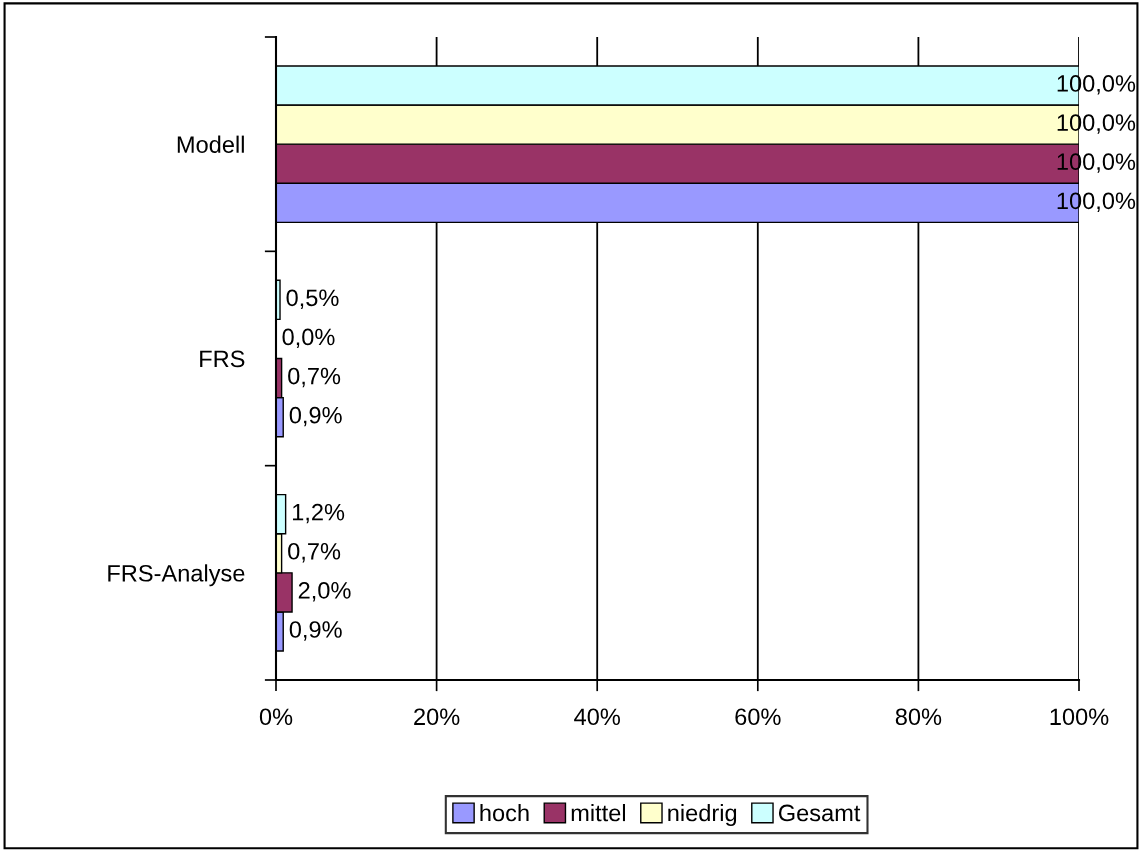 Image resolution: width=1142 pixels, height=850 pixels. I want to click on legend-label: hoch, so click(504, 813).